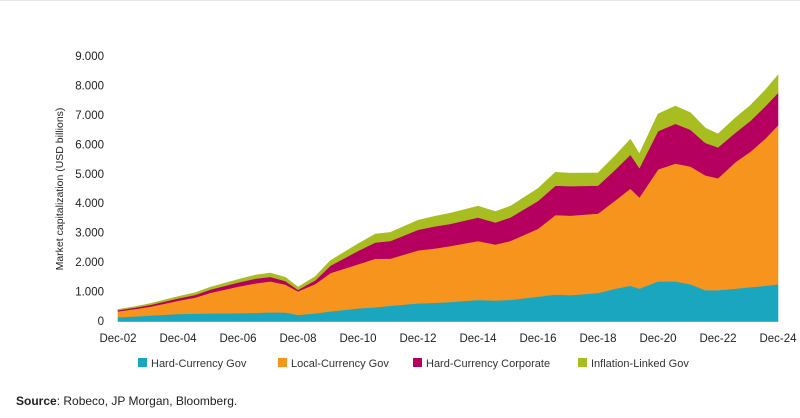 The width and height of the screenshot is (800, 418). I want to click on y-tick-label: 8.000, so click(89, 86).